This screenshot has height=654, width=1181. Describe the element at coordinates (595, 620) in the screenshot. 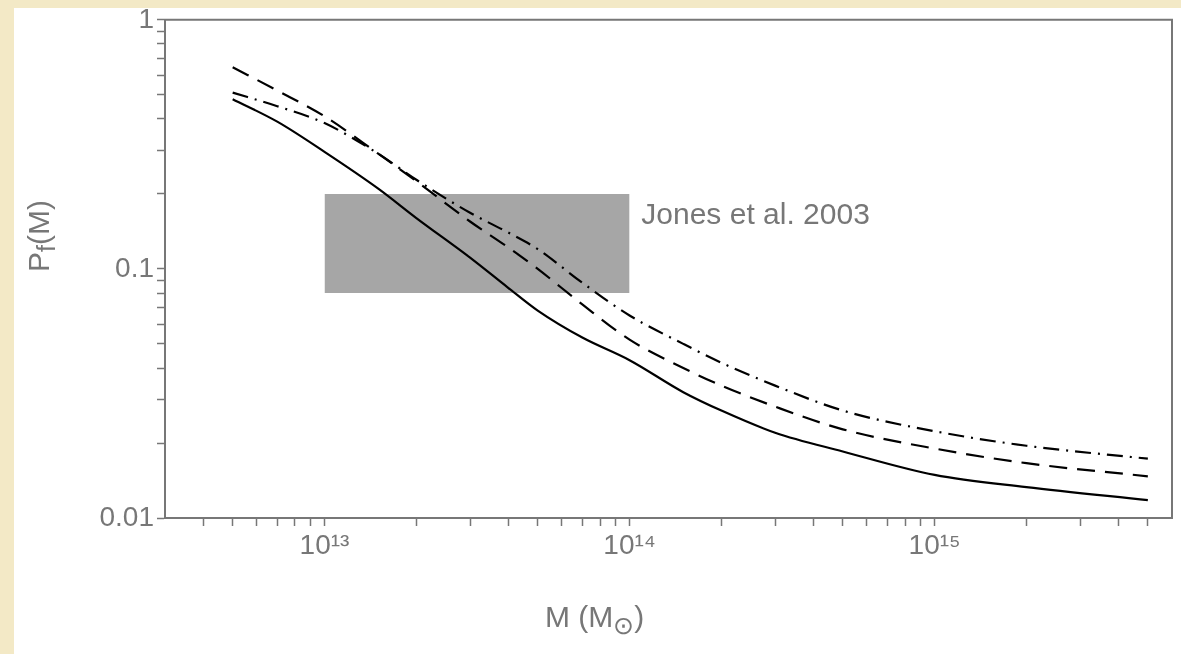

I see `x-axis-title: M (M$_{⊙}$)` at that location.